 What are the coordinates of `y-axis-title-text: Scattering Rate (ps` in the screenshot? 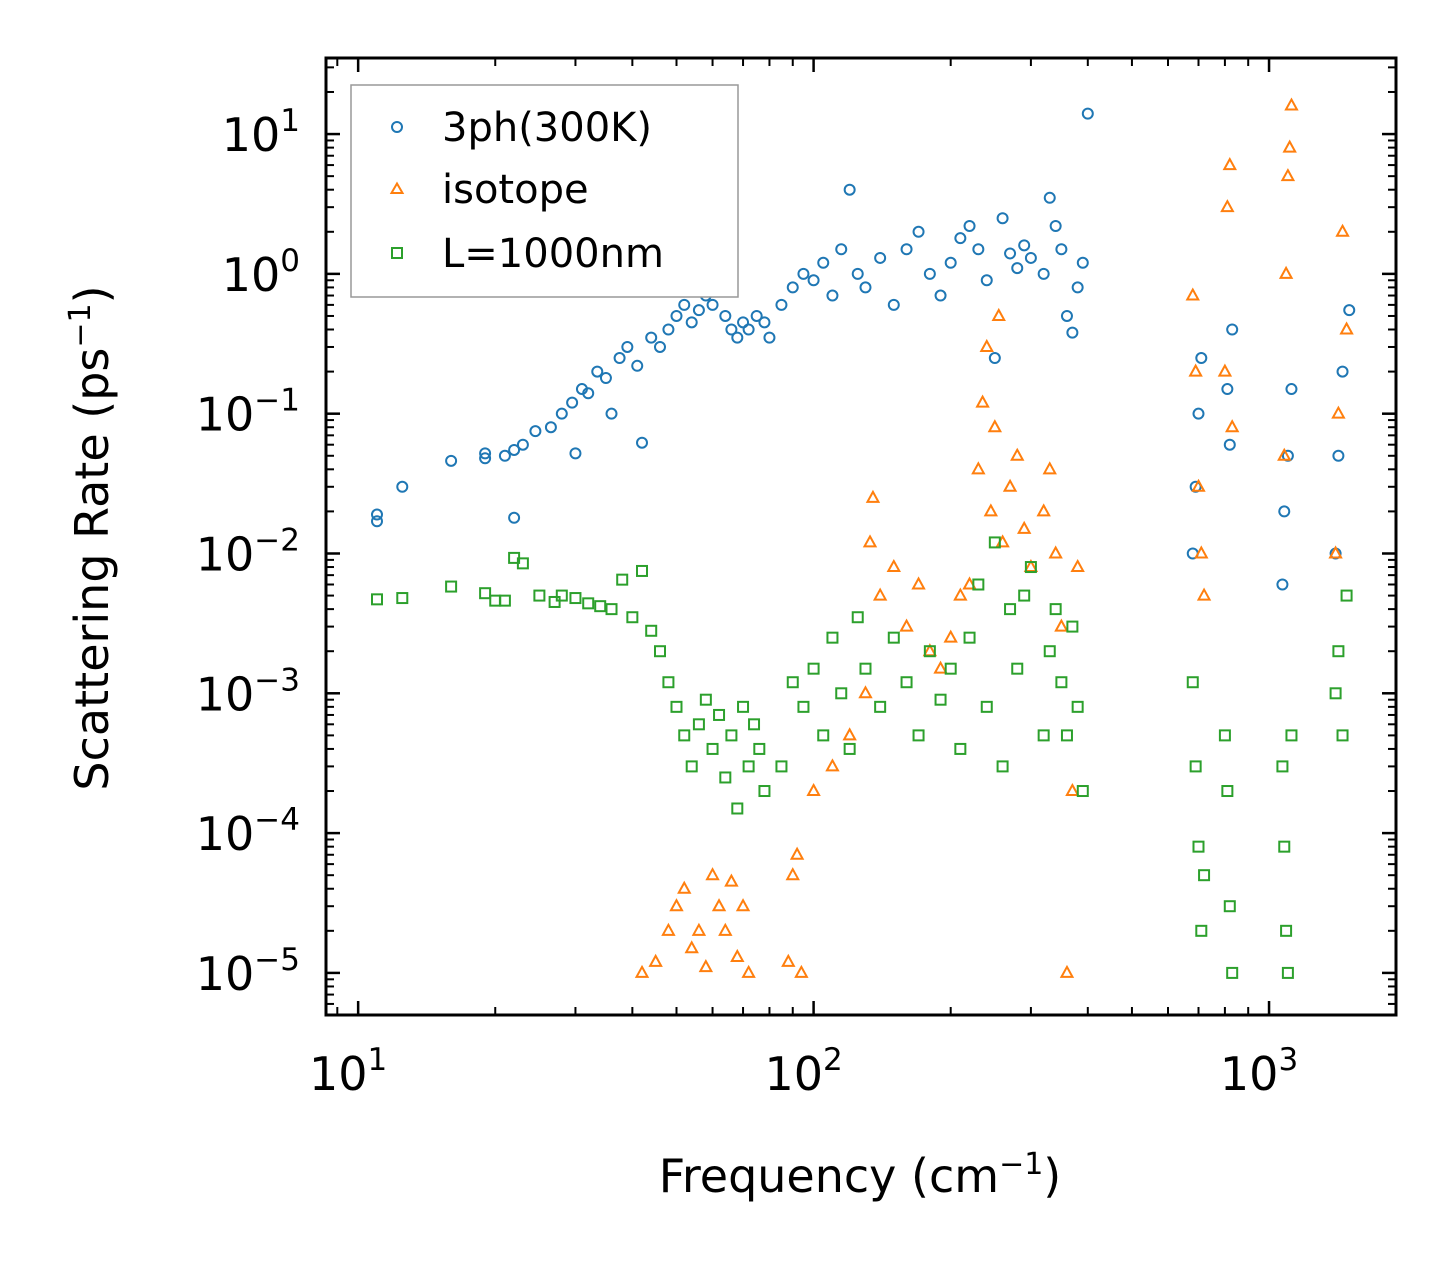 It's located at (92, 569).